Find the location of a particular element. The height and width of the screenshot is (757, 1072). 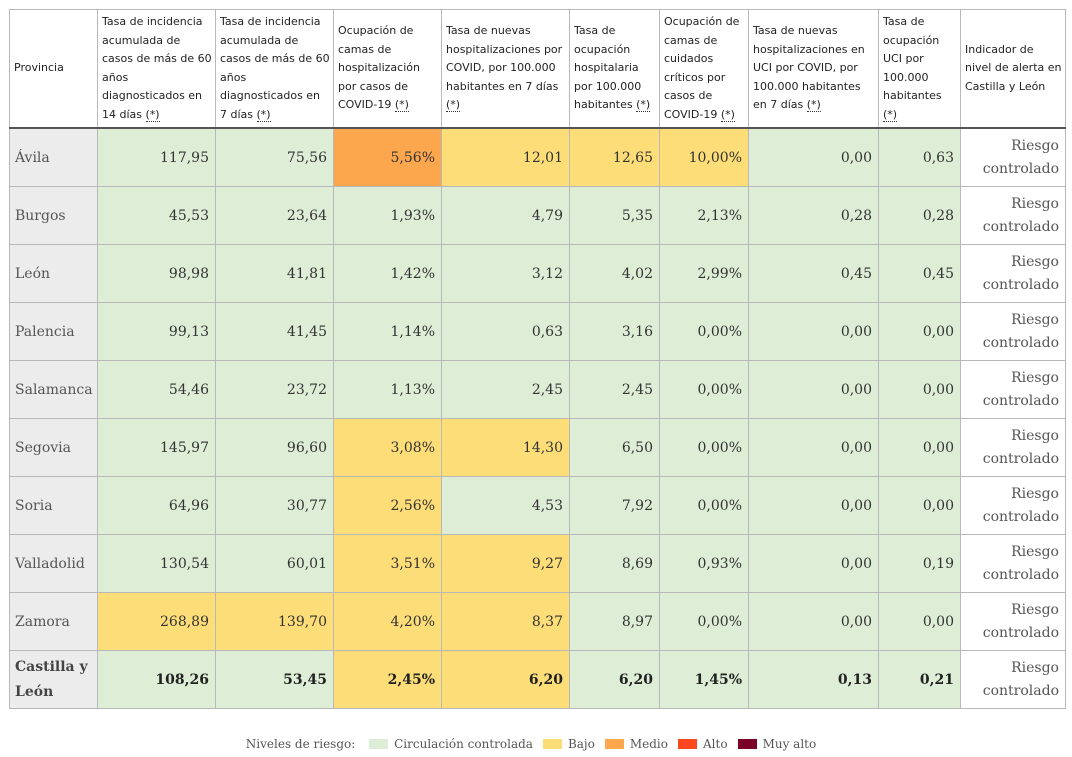

indicator-cell: 8,37 is located at coordinates (505, 621).